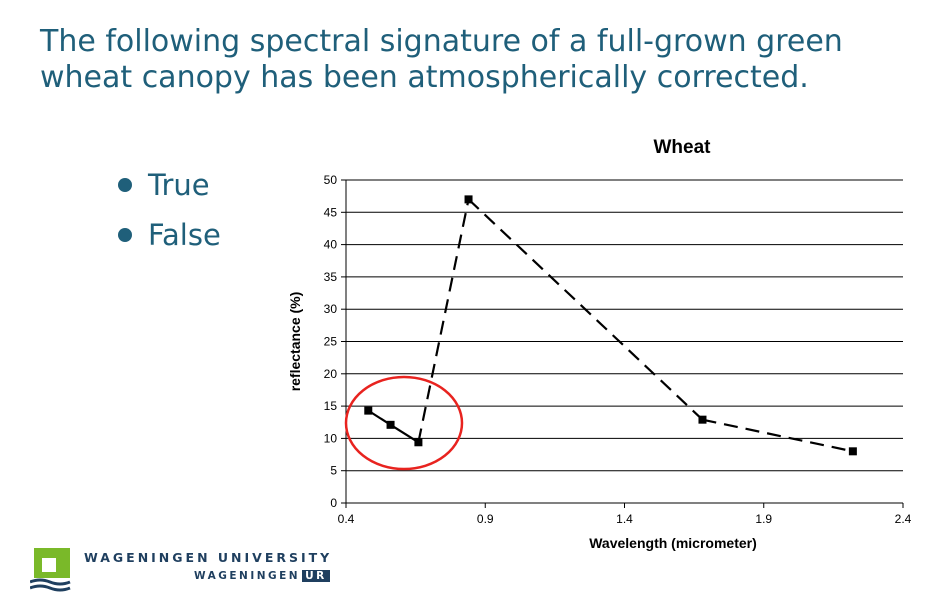 The width and height of the screenshot is (939, 597). Describe the element at coordinates (247, 576) in the screenshot. I see `logo-wageningen: WAGENINGEN` at that location.